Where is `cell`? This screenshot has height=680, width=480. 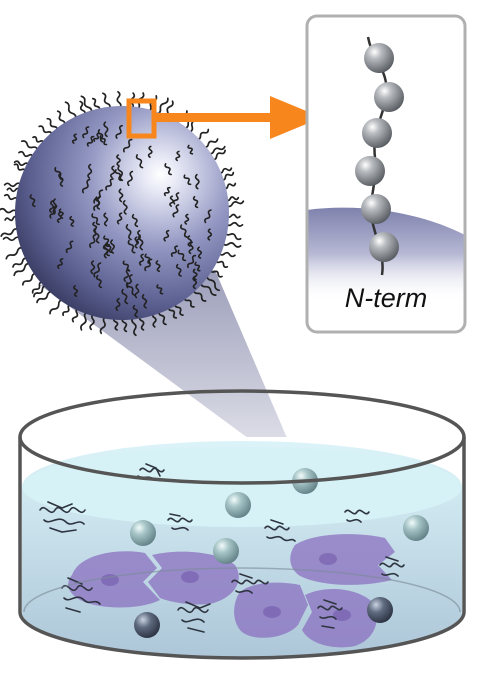
cell is located at coordinates (342, 559).